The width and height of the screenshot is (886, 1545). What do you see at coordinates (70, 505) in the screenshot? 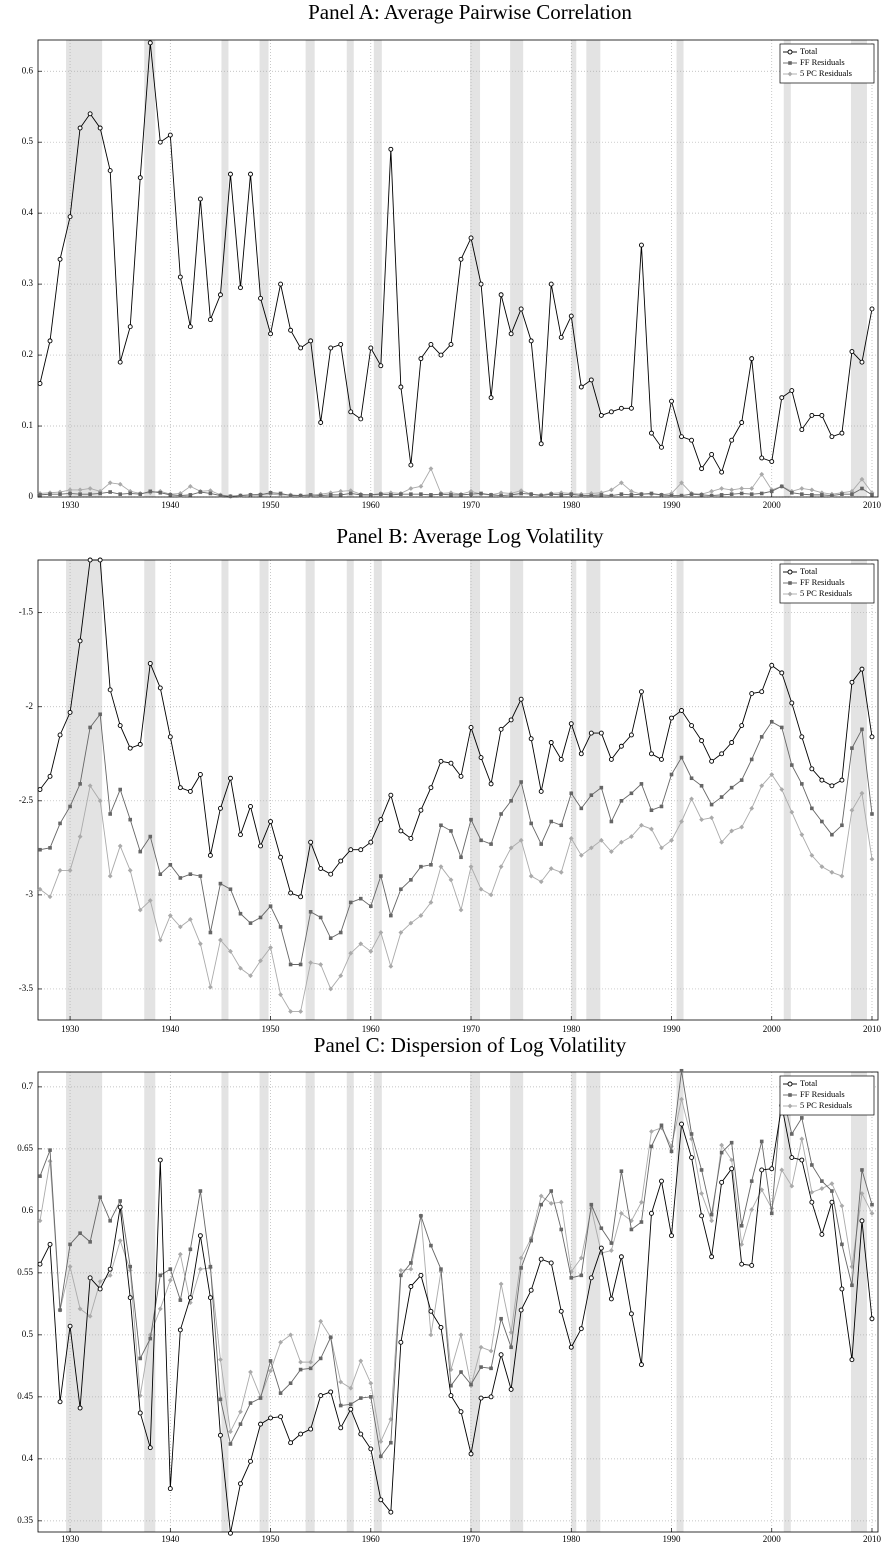
I see `x-tick-label: 1930` at bounding box center [70, 505].